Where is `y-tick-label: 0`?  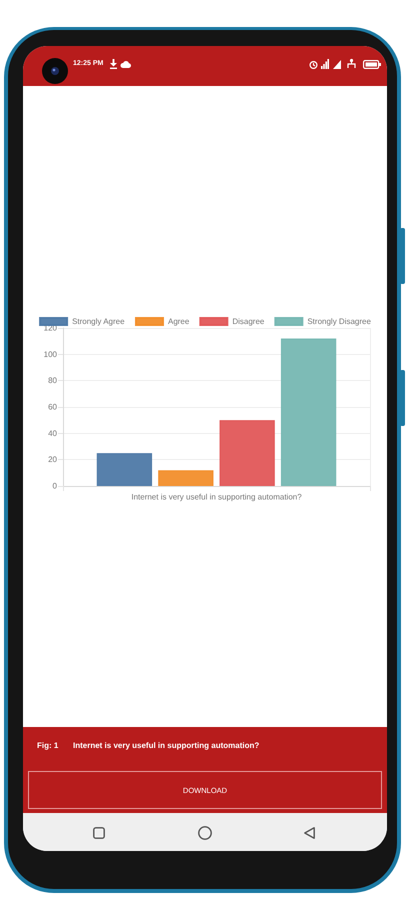 y-tick-label: 0 is located at coordinates (55, 486).